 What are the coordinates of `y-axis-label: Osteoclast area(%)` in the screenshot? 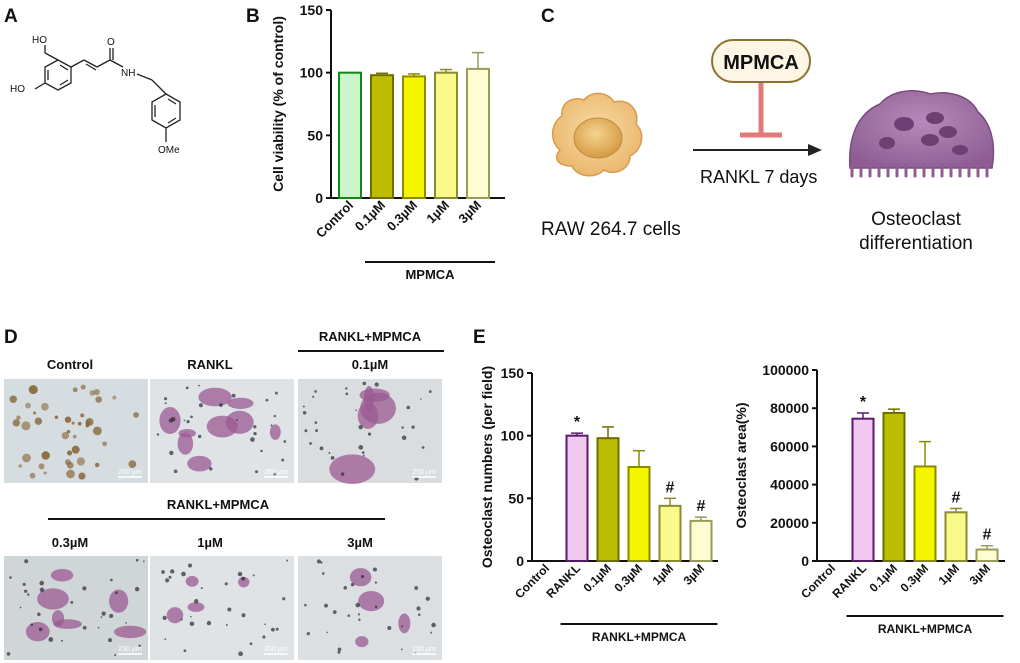 It's located at (741, 465).